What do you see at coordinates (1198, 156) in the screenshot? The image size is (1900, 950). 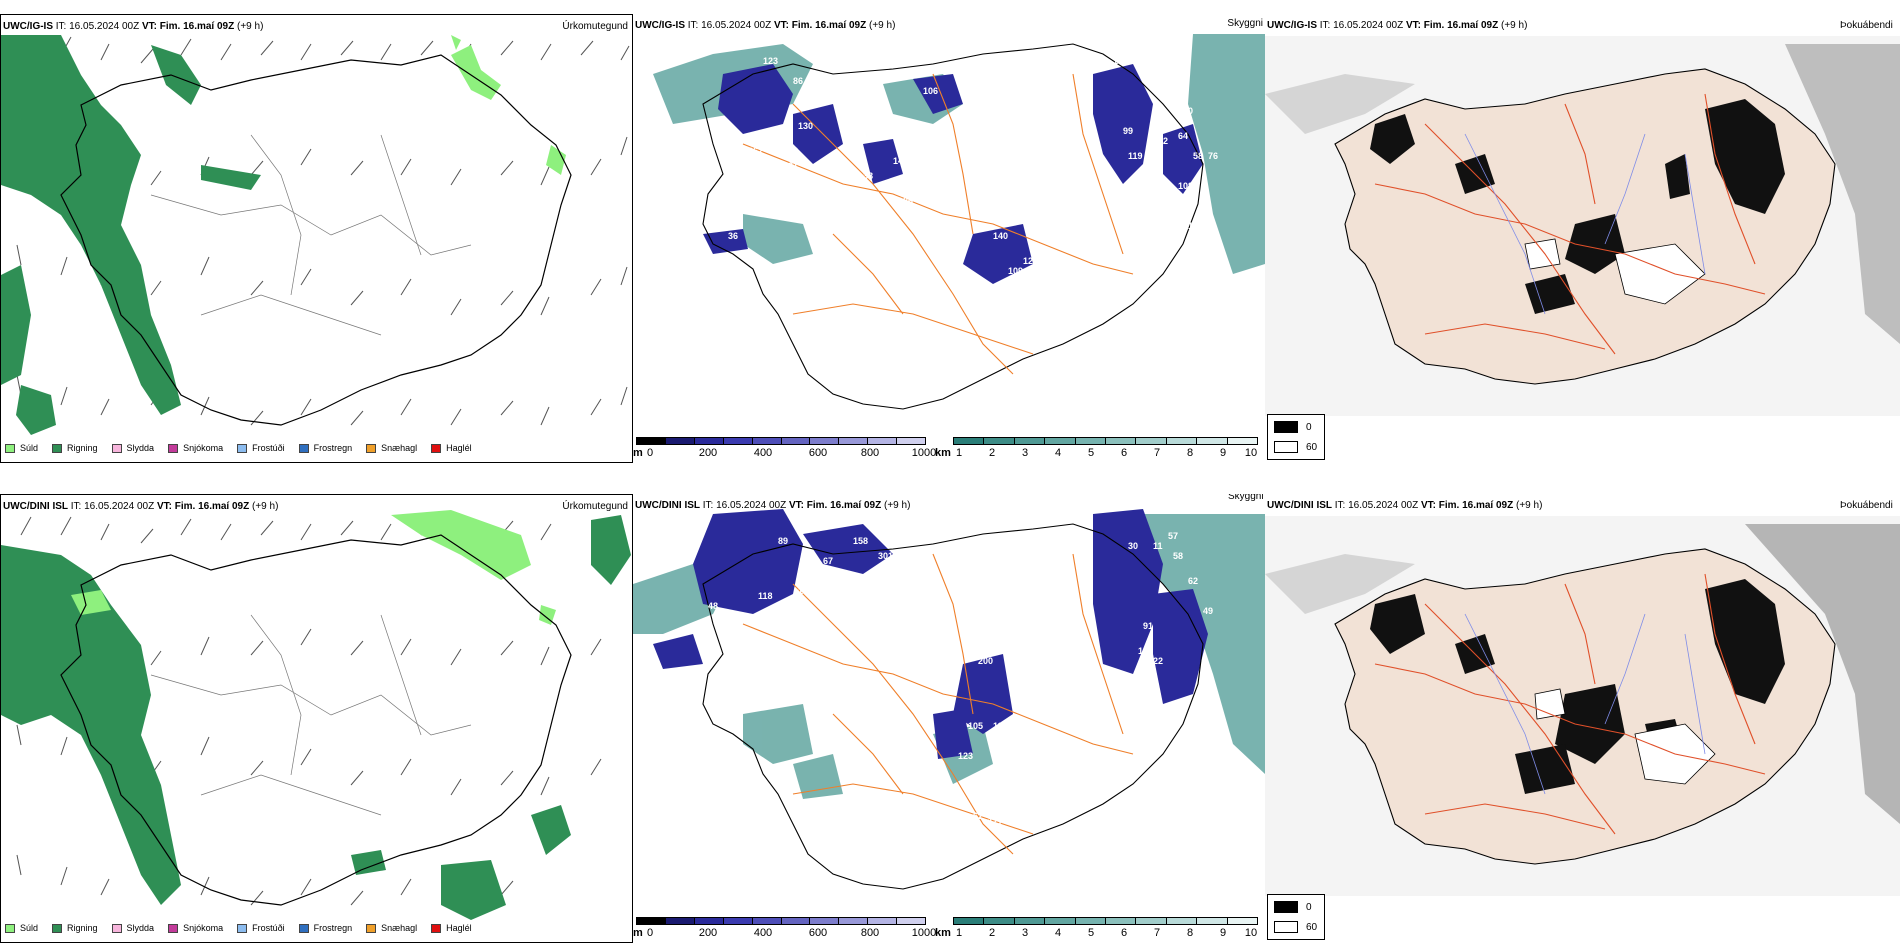 I see `ceiling-value-label: 58` at bounding box center [1198, 156].